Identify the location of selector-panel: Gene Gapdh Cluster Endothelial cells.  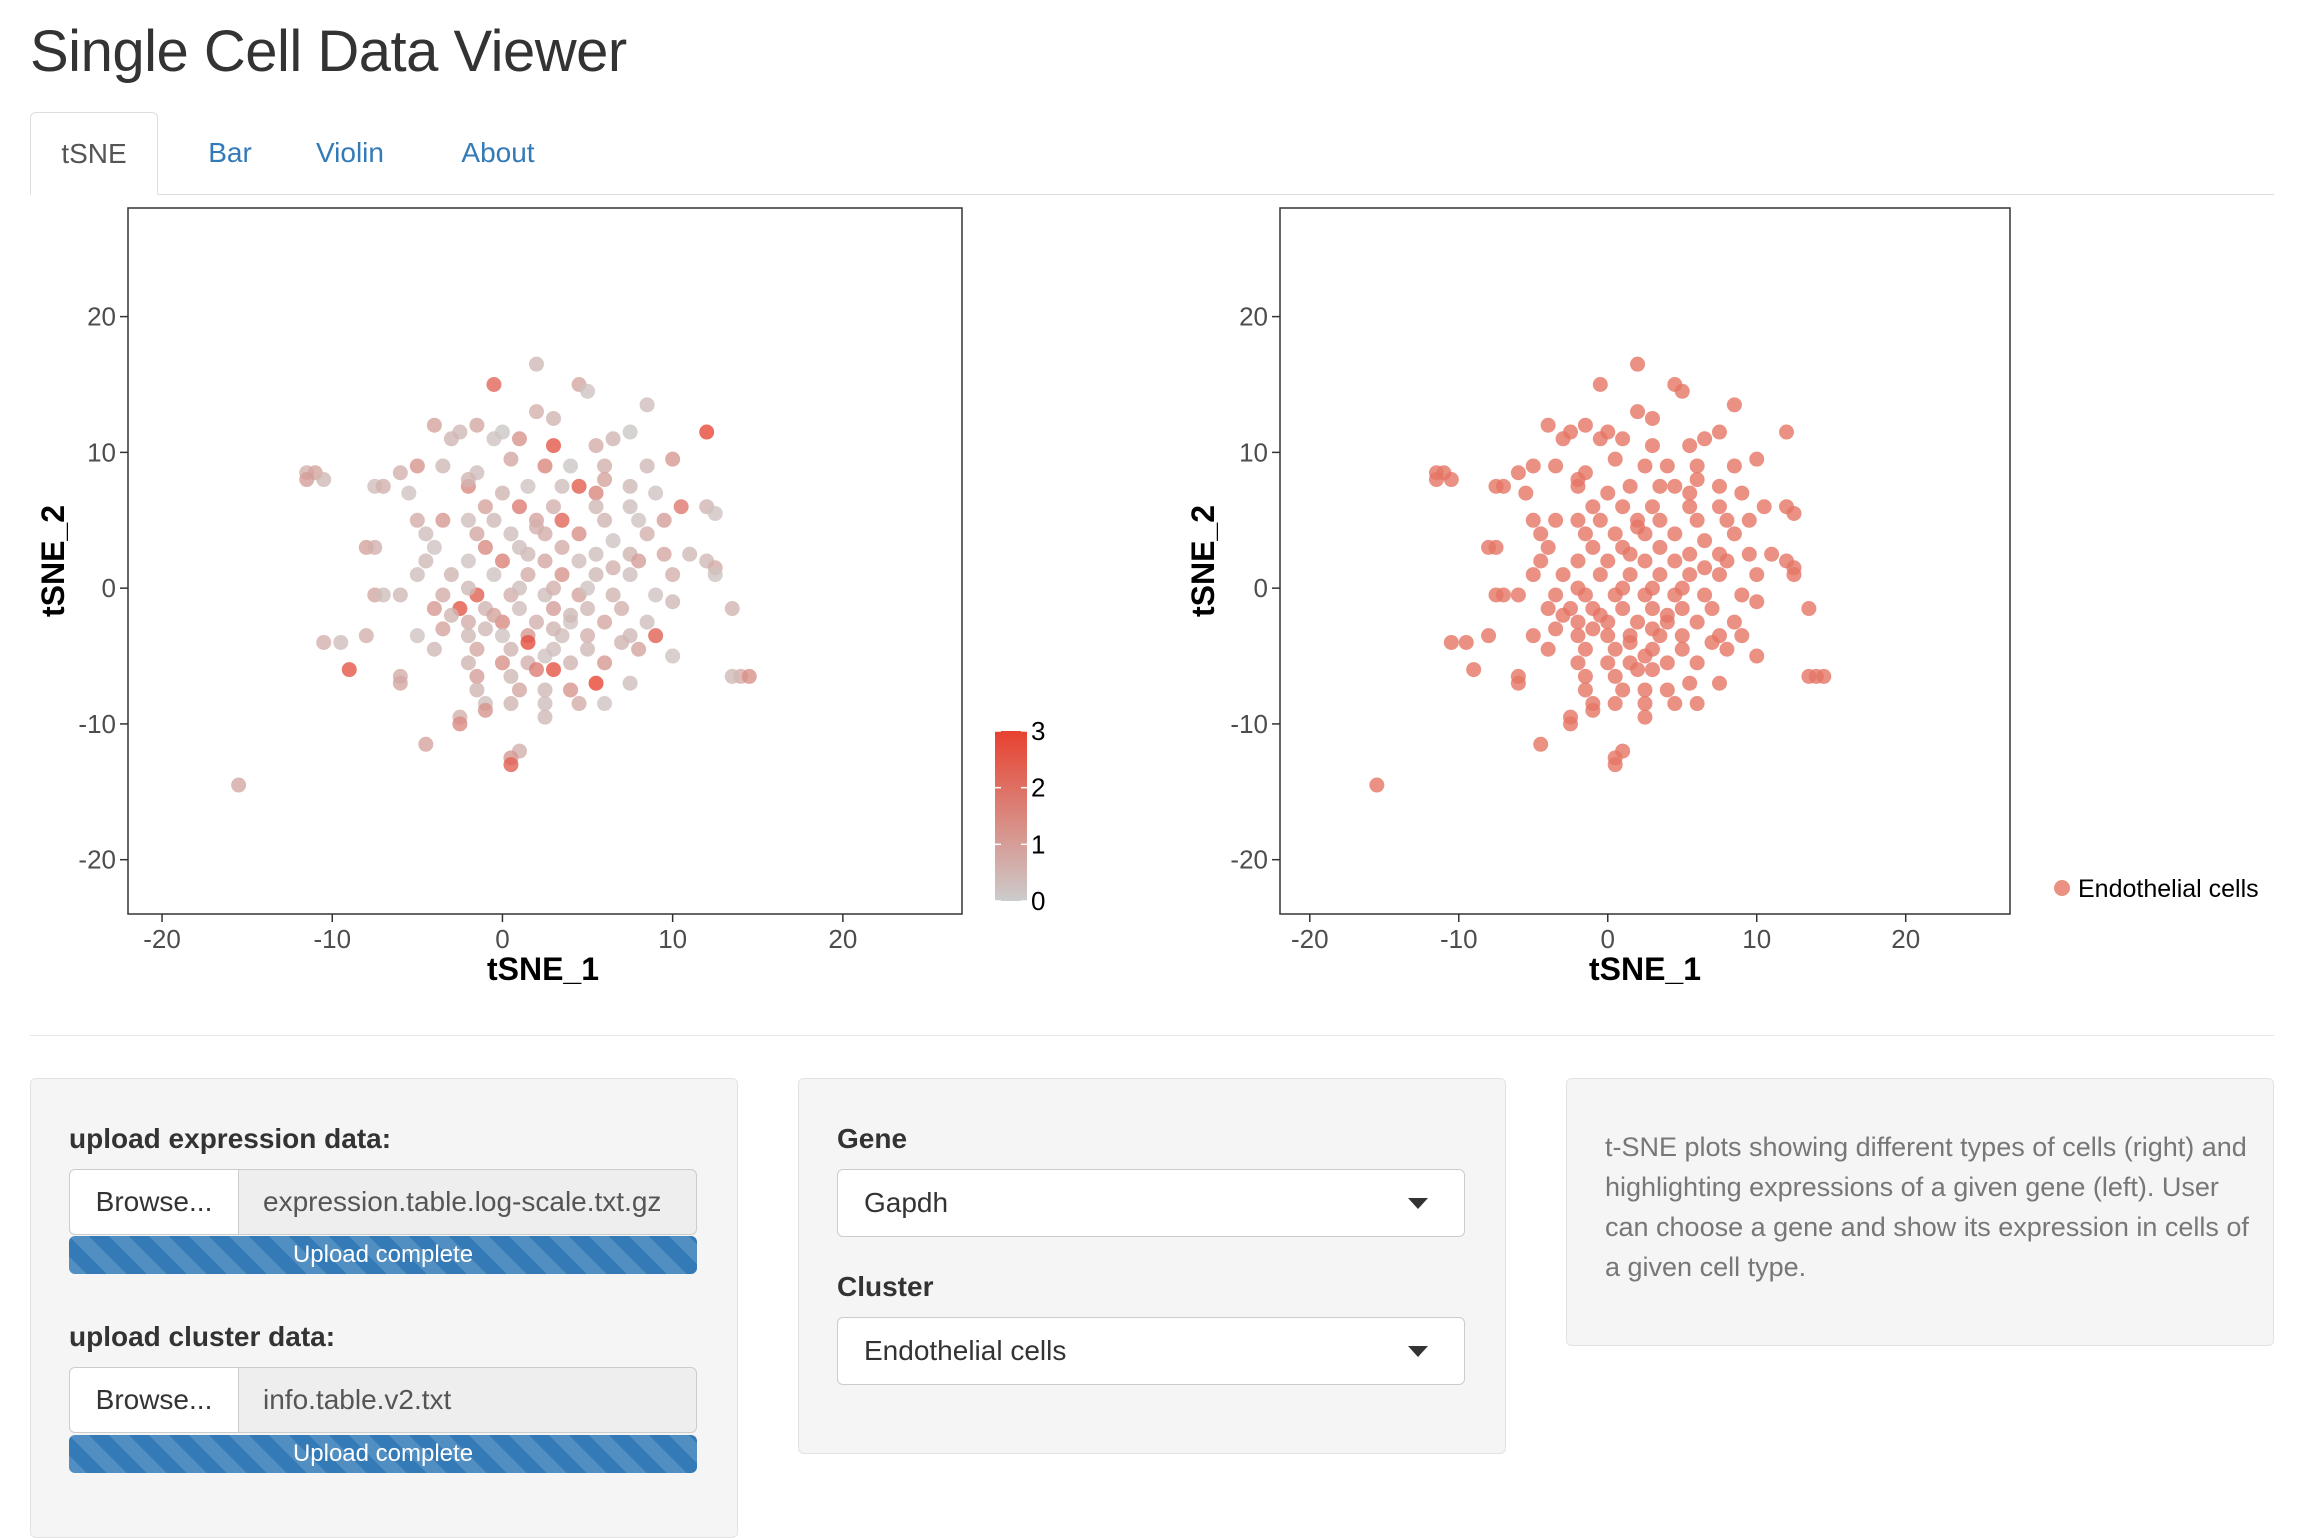
(1152, 1266).